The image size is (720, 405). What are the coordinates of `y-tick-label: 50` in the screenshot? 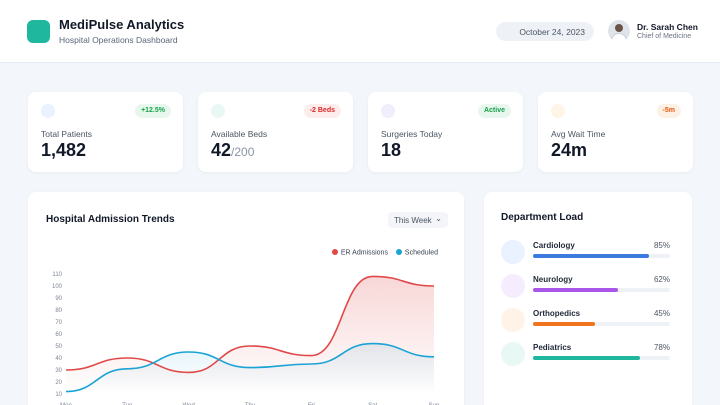 It's located at (58, 347).